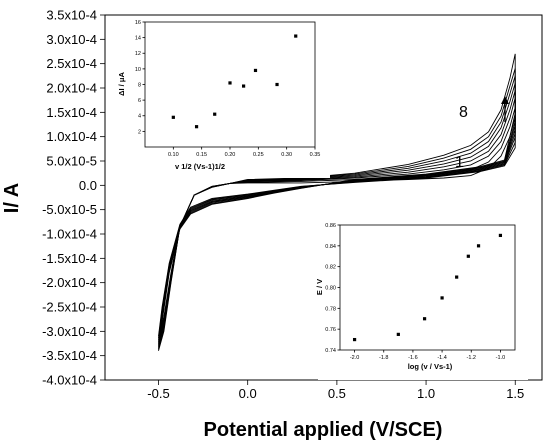 The image size is (550, 446). What do you see at coordinates (71, 112) in the screenshot?
I see `main-y-tick-label: 1.5x10-4` at bounding box center [71, 112].